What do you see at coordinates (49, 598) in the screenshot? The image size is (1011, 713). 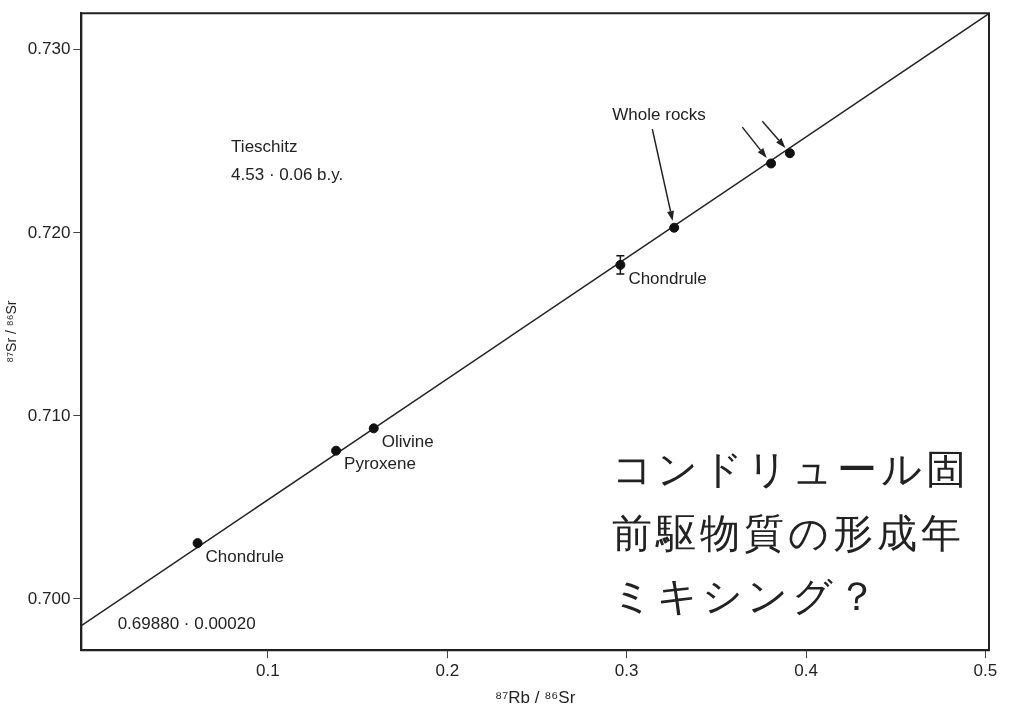 I see `y-tick-label: 0.700` at bounding box center [49, 598].